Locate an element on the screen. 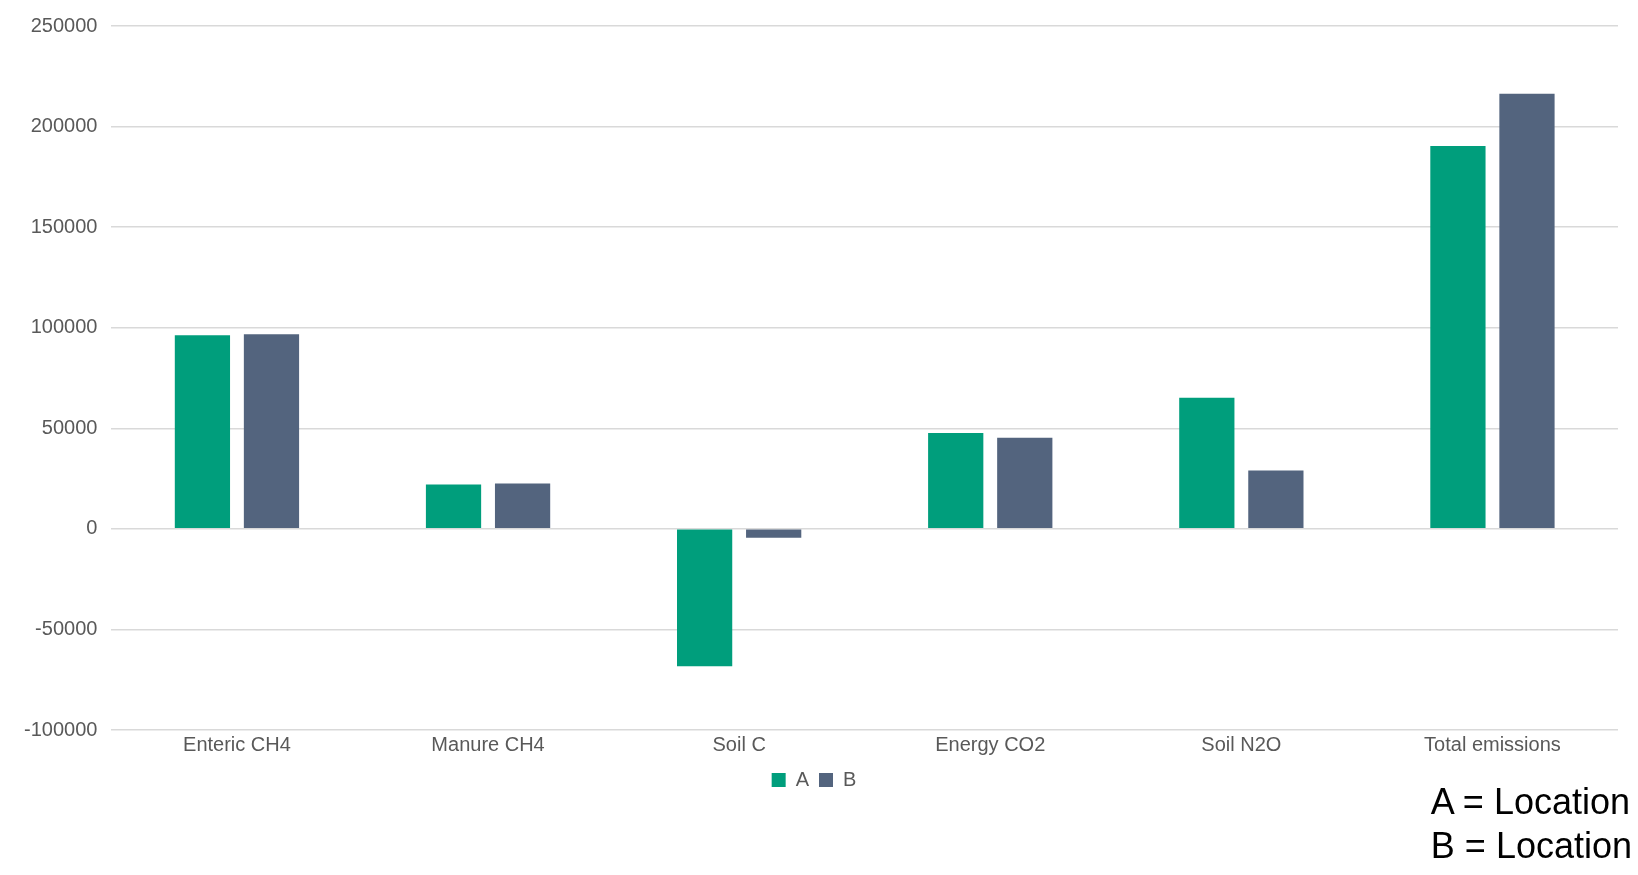 Image resolution: width=1638 pixels, height=875 pixels. legend-label: A is located at coordinates (802, 778).